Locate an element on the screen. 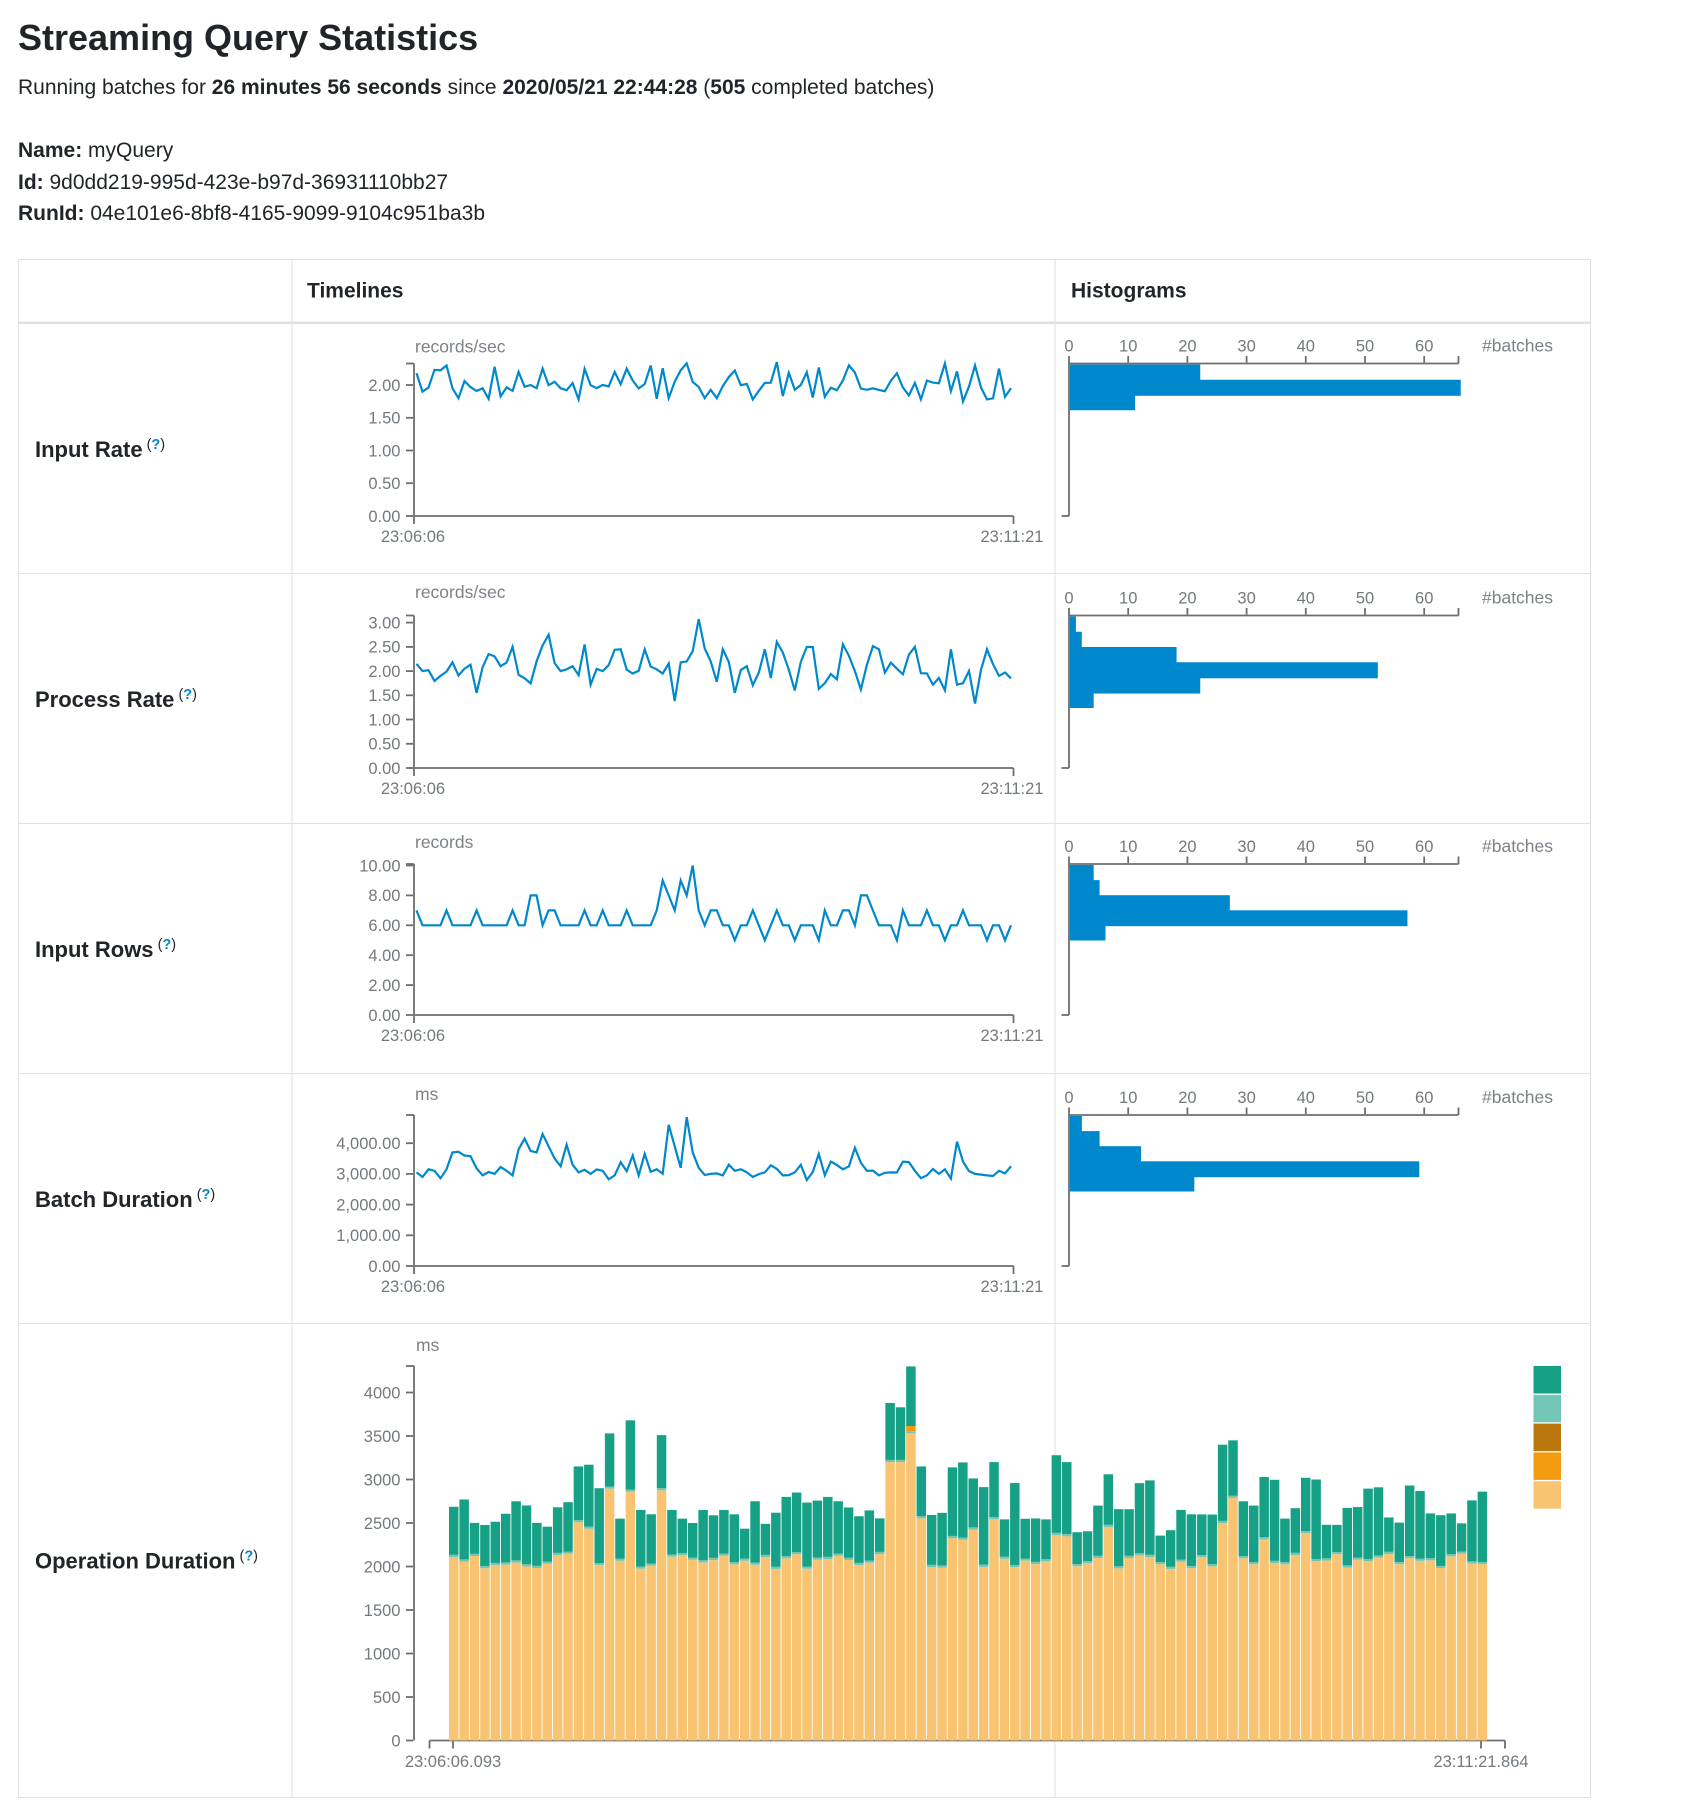 The image size is (1693, 1820). svg-text: 23:06:06.093 is located at coordinates (453, 1762).